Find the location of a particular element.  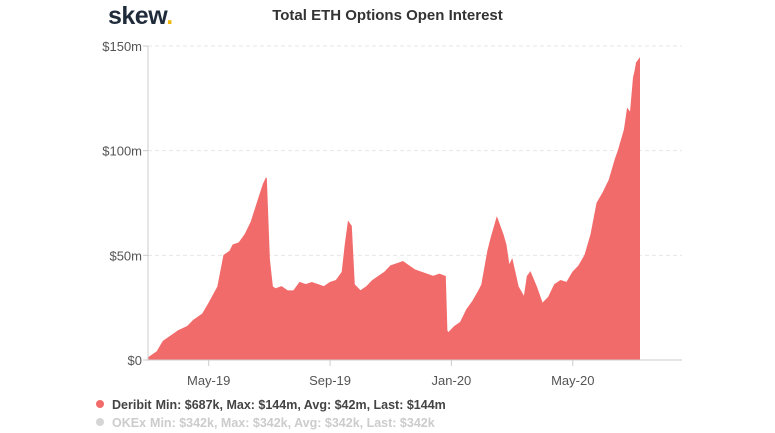

x-axis-ticks: May-19 Sep-19 Jan-20 May-20 is located at coordinates (390, 374).